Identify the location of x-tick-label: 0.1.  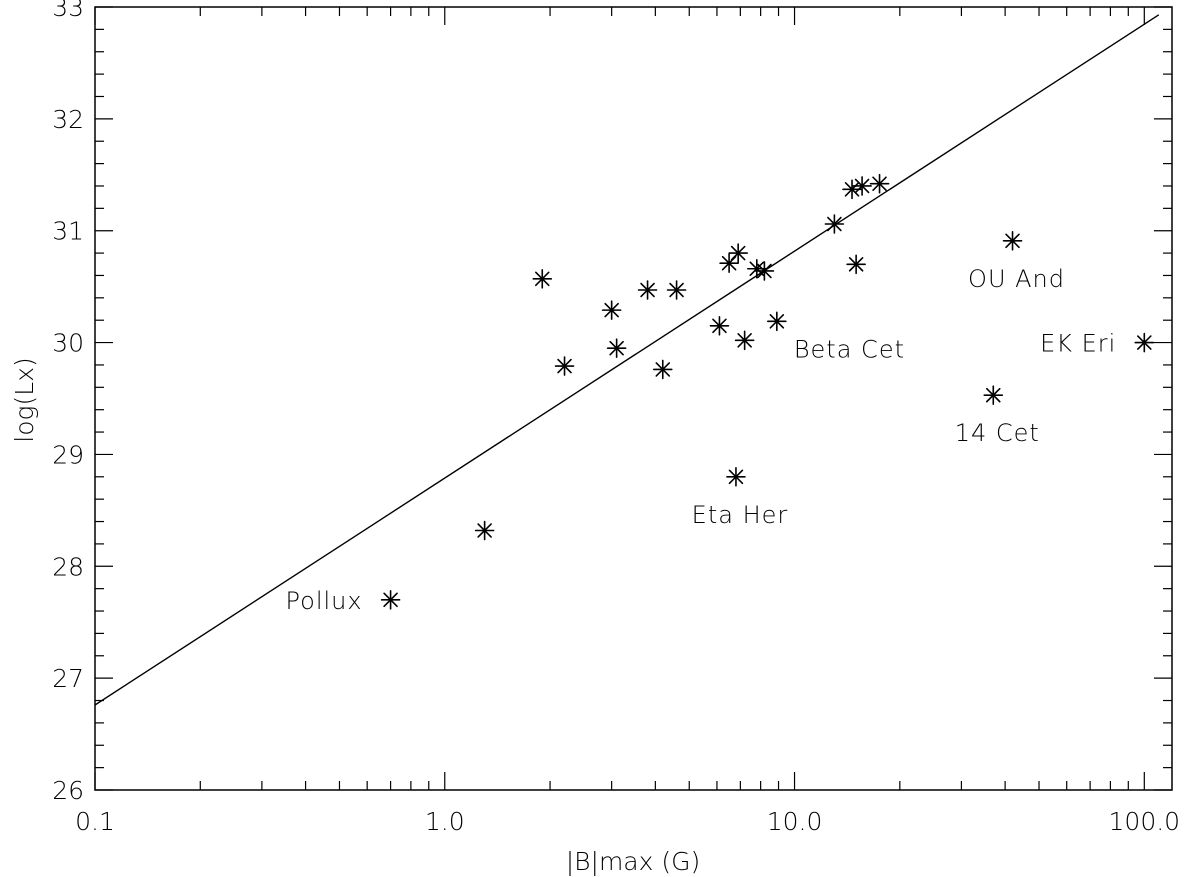
(95, 821).